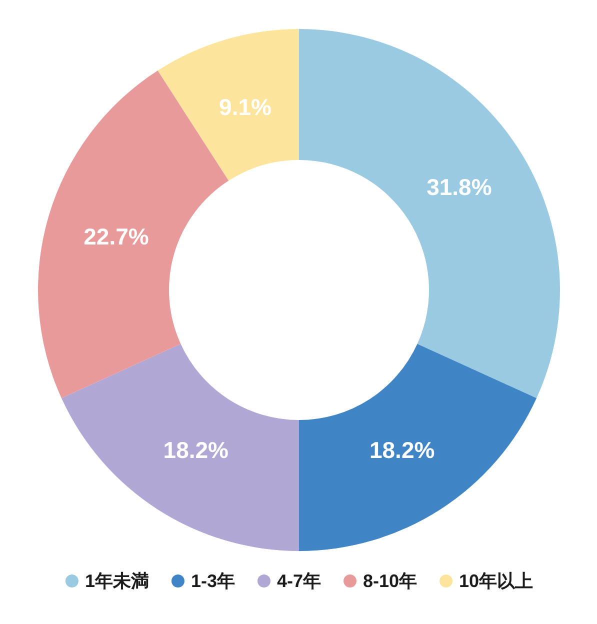  I want to click on legend-label: 4-7年, so click(298, 581).